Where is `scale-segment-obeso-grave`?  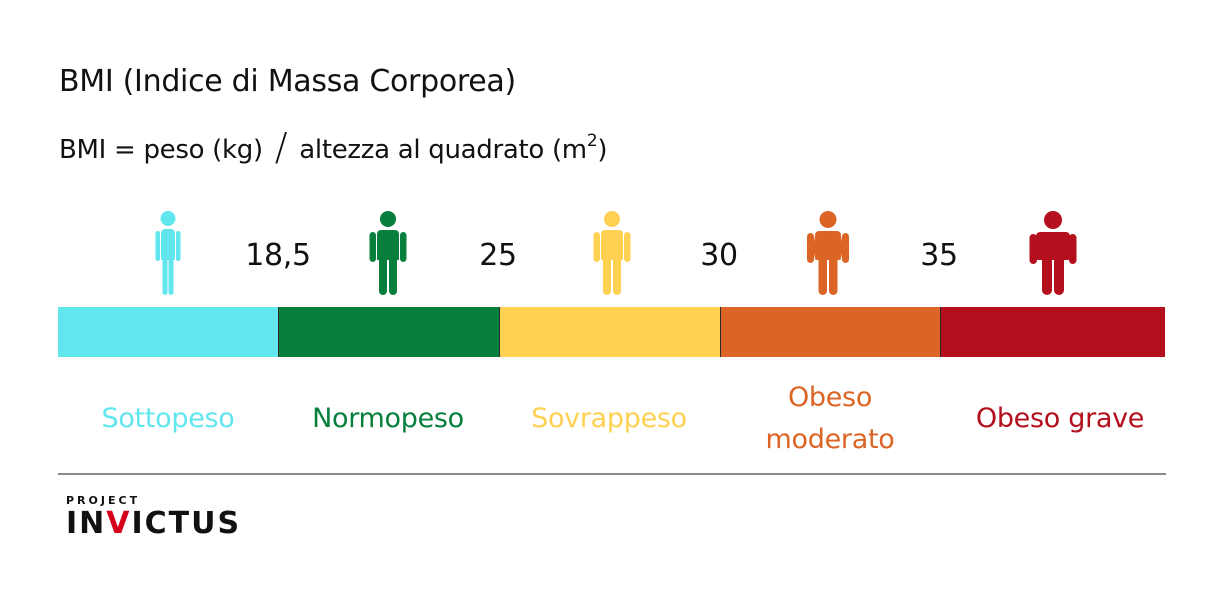
scale-segment-obeso-grave is located at coordinates (1052, 332).